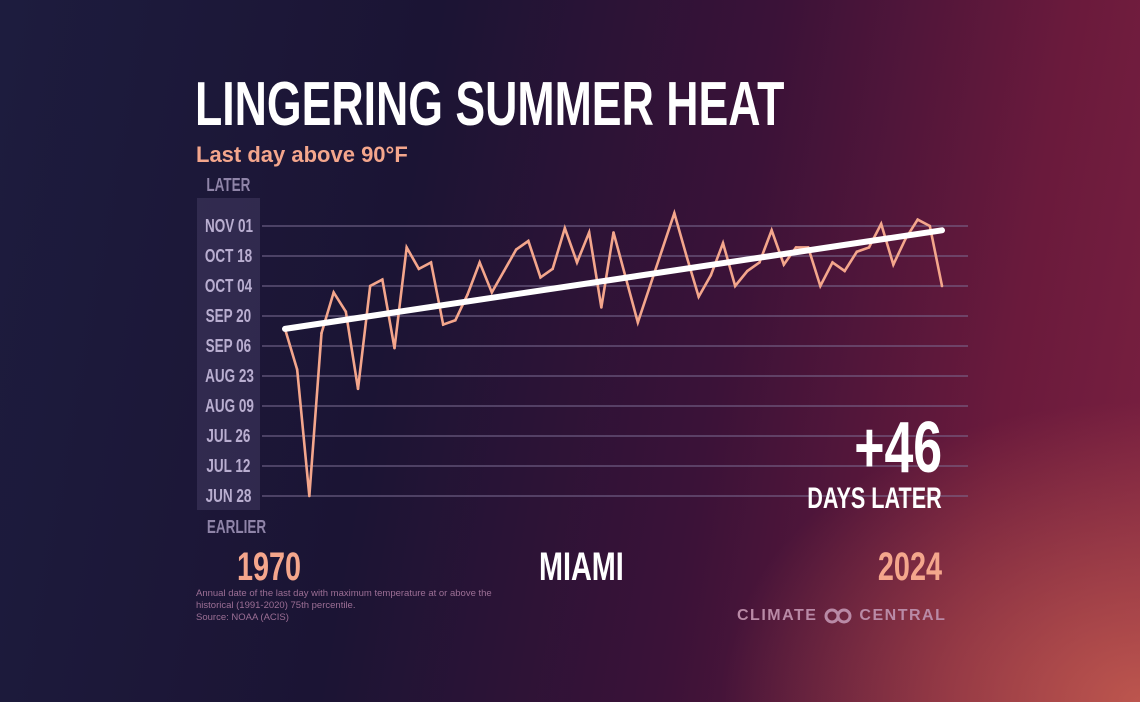 This screenshot has width=1140, height=702. What do you see at coordinates (229, 406) in the screenshot?
I see `y-tick-label: AUG 09` at bounding box center [229, 406].